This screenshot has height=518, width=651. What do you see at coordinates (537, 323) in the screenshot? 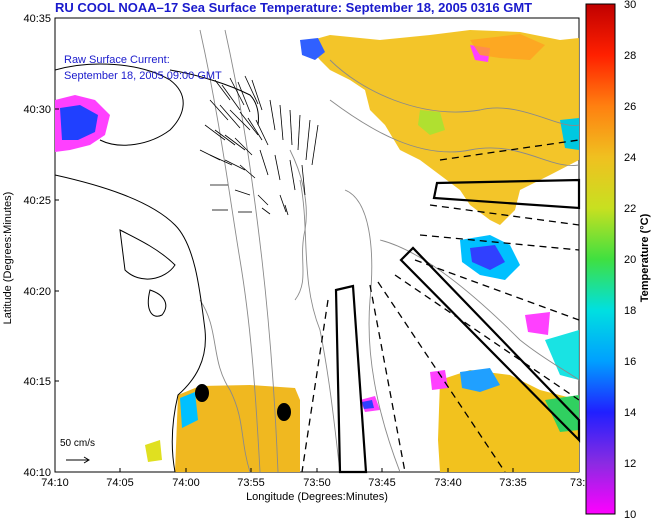
I see `magenta-patch-east` at bounding box center [537, 323].